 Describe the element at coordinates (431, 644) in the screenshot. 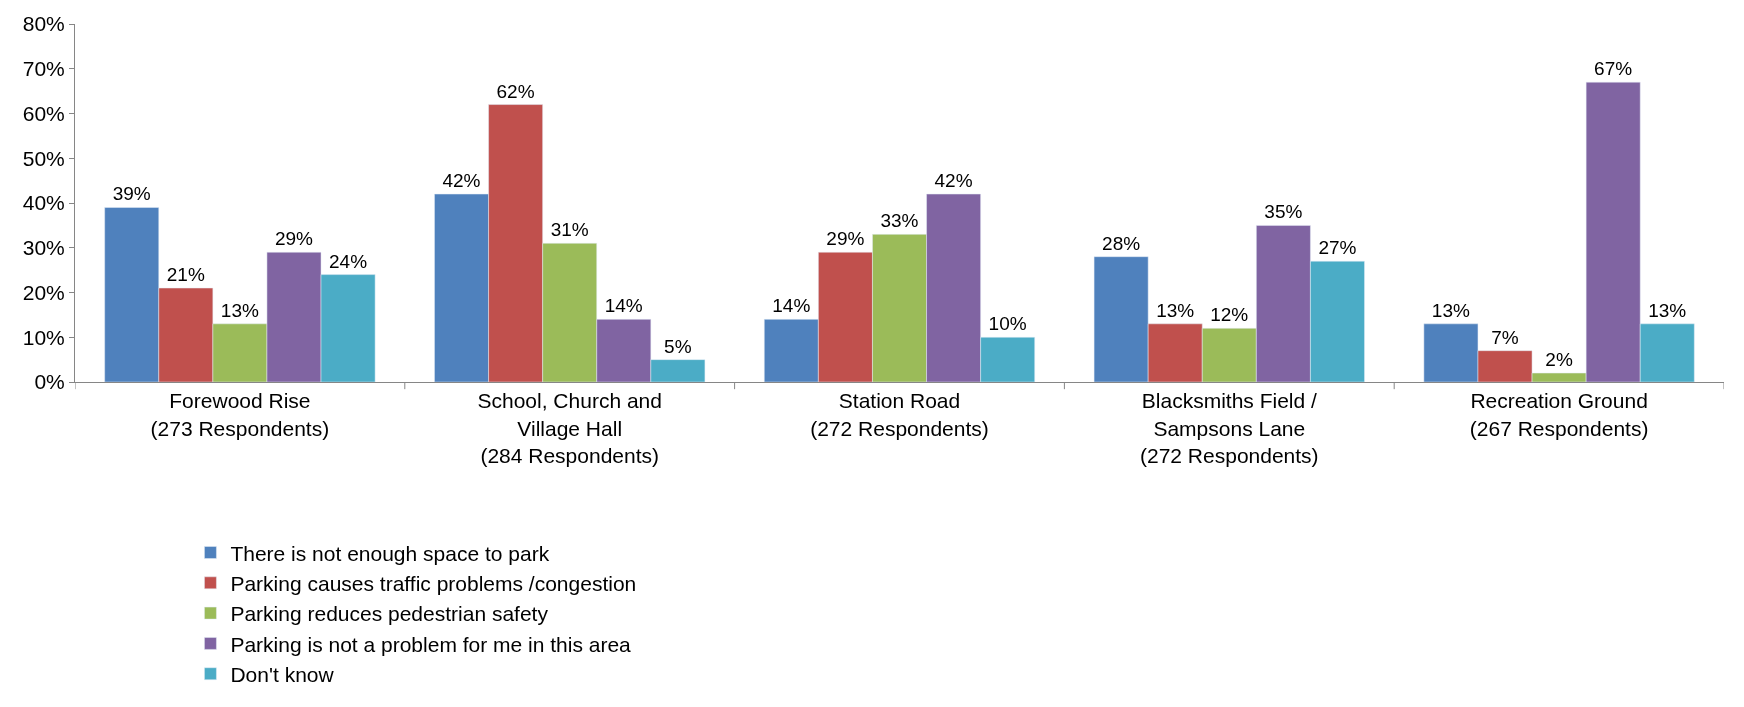

I see `legend-label: Parking is not a problem for me in this area` at that location.